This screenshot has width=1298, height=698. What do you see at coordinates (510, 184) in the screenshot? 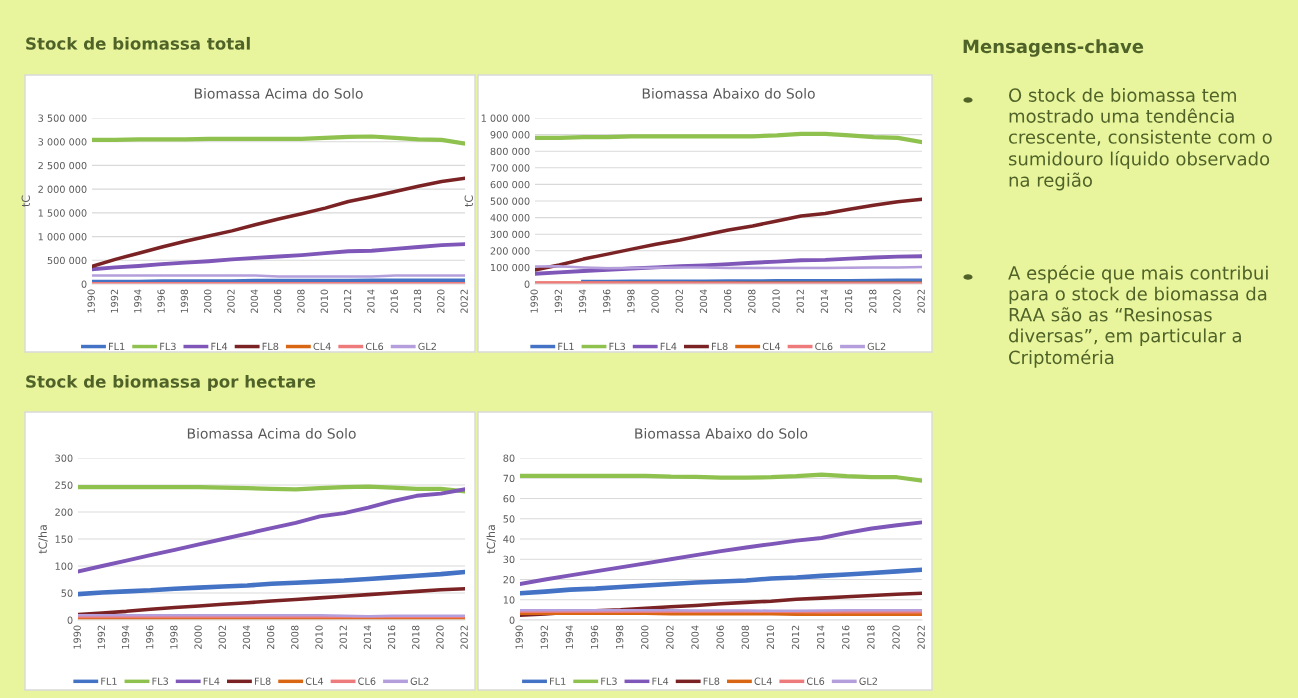
I see `y-tick-label: 600 000` at bounding box center [510, 184].